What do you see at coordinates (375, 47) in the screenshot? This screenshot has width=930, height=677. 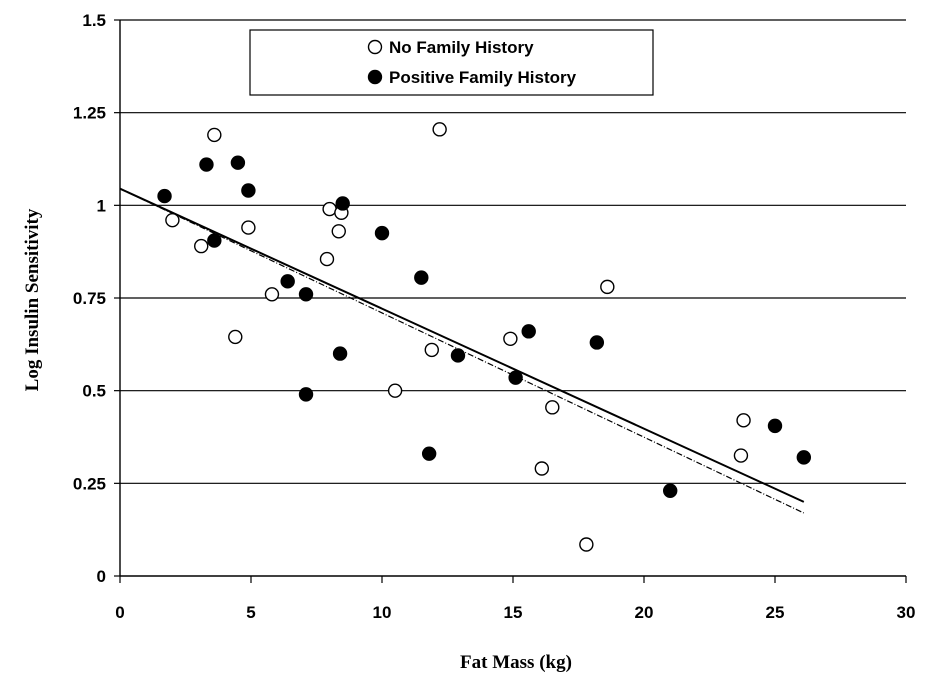 I see `legend-marker-open-circle` at bounding box center [375, 47].